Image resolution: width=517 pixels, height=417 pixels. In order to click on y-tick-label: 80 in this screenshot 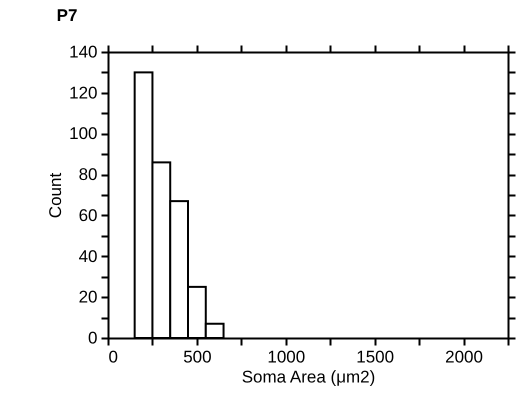, I will do `click(88, 174)`.